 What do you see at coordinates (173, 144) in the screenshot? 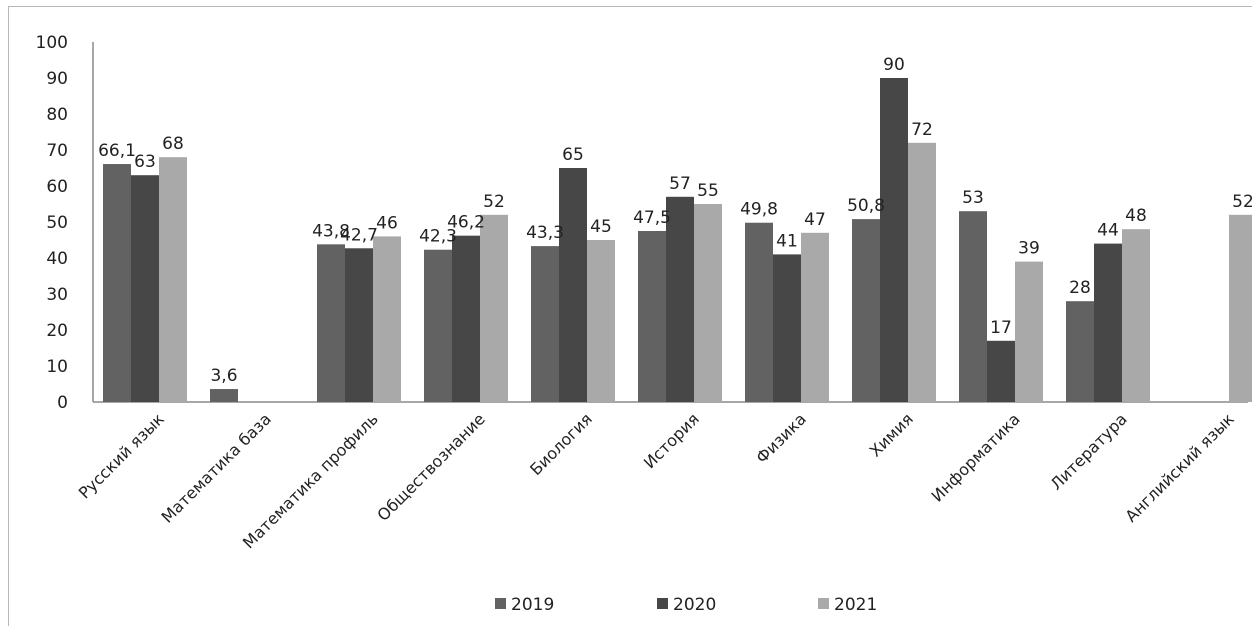
I see `data-label: 68` at bounding box center [173, 144].